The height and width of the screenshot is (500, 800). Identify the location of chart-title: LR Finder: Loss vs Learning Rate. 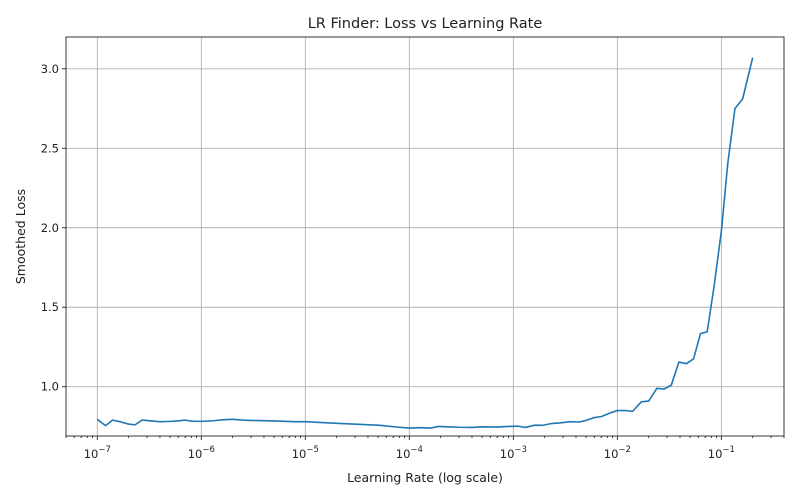
(425, 24).